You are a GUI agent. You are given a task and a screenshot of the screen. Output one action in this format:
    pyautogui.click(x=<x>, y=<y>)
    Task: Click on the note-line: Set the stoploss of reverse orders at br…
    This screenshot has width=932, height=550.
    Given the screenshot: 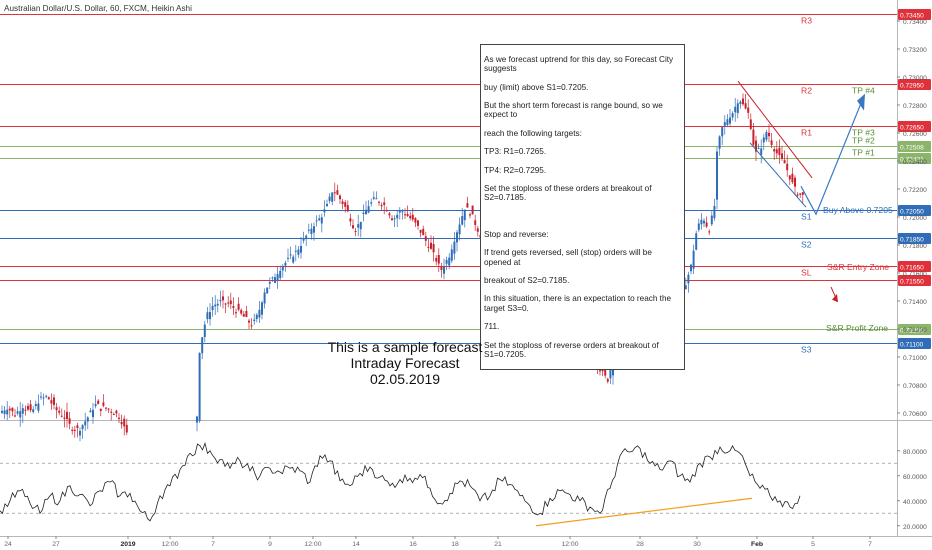 What is the action you would take?
    pyautogui.click(x=571, y=349)
    